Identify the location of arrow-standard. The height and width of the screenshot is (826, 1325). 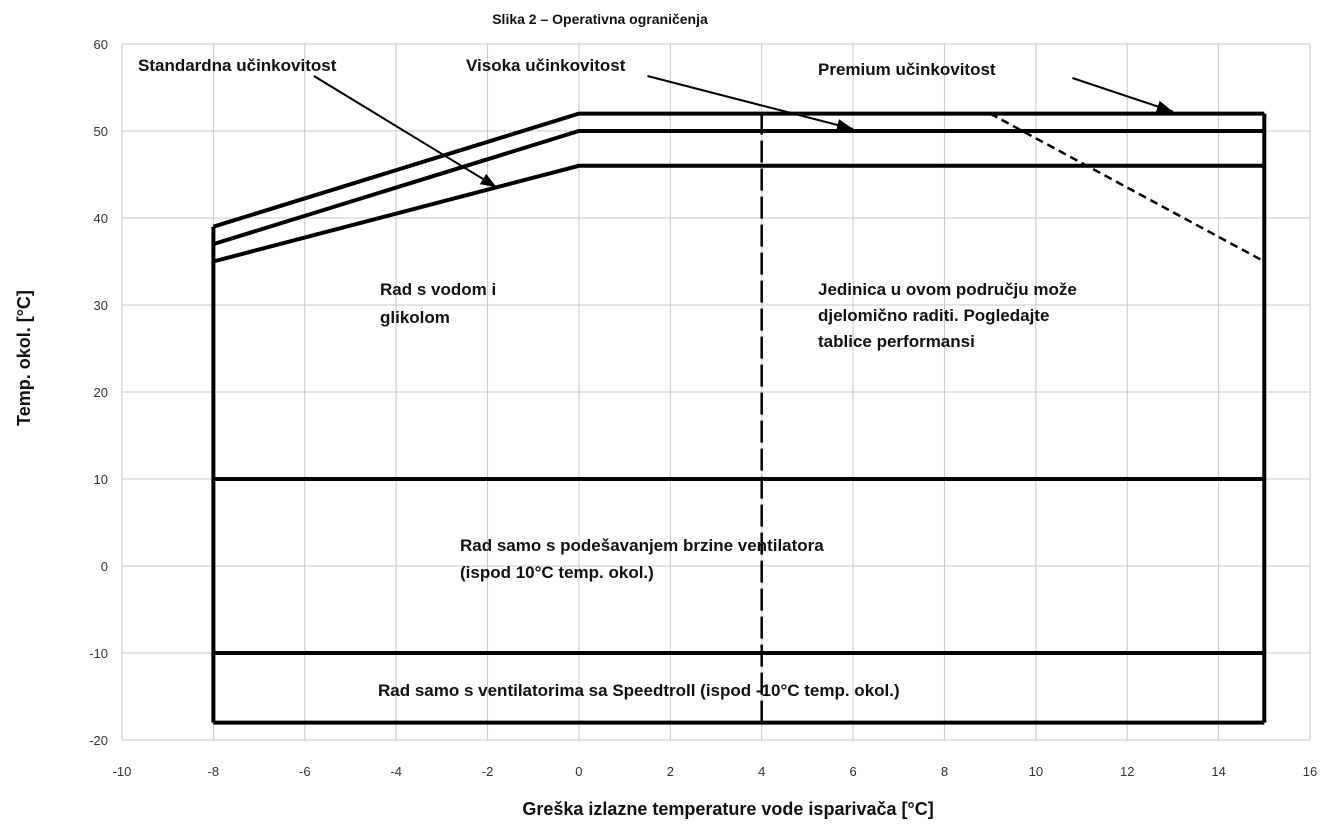
(405, 132).